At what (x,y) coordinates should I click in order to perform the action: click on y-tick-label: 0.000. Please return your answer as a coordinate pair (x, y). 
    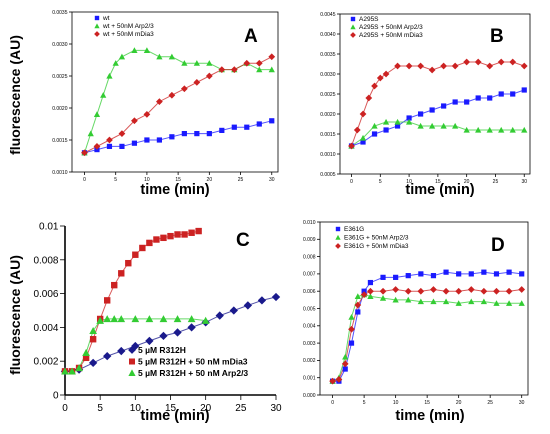
    Looking at the image, I should click on (309, 396).